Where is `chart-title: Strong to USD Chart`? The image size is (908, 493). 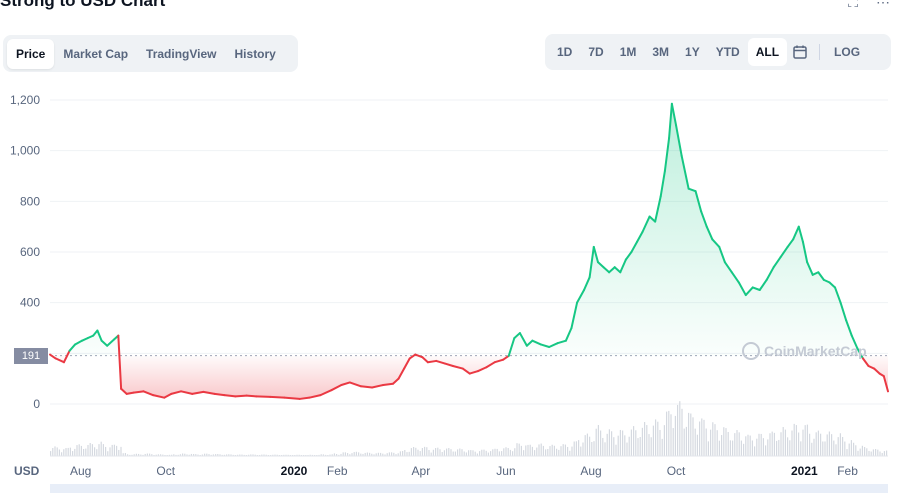 chart-title: Strong to USD Chart is located at coordinates (83, 5).